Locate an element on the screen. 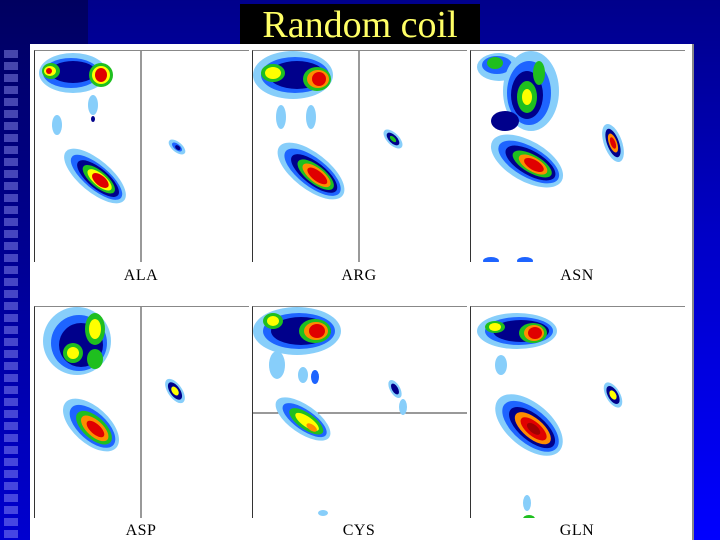  panel-label-asp: ASP is located at coordinates (141, 530).